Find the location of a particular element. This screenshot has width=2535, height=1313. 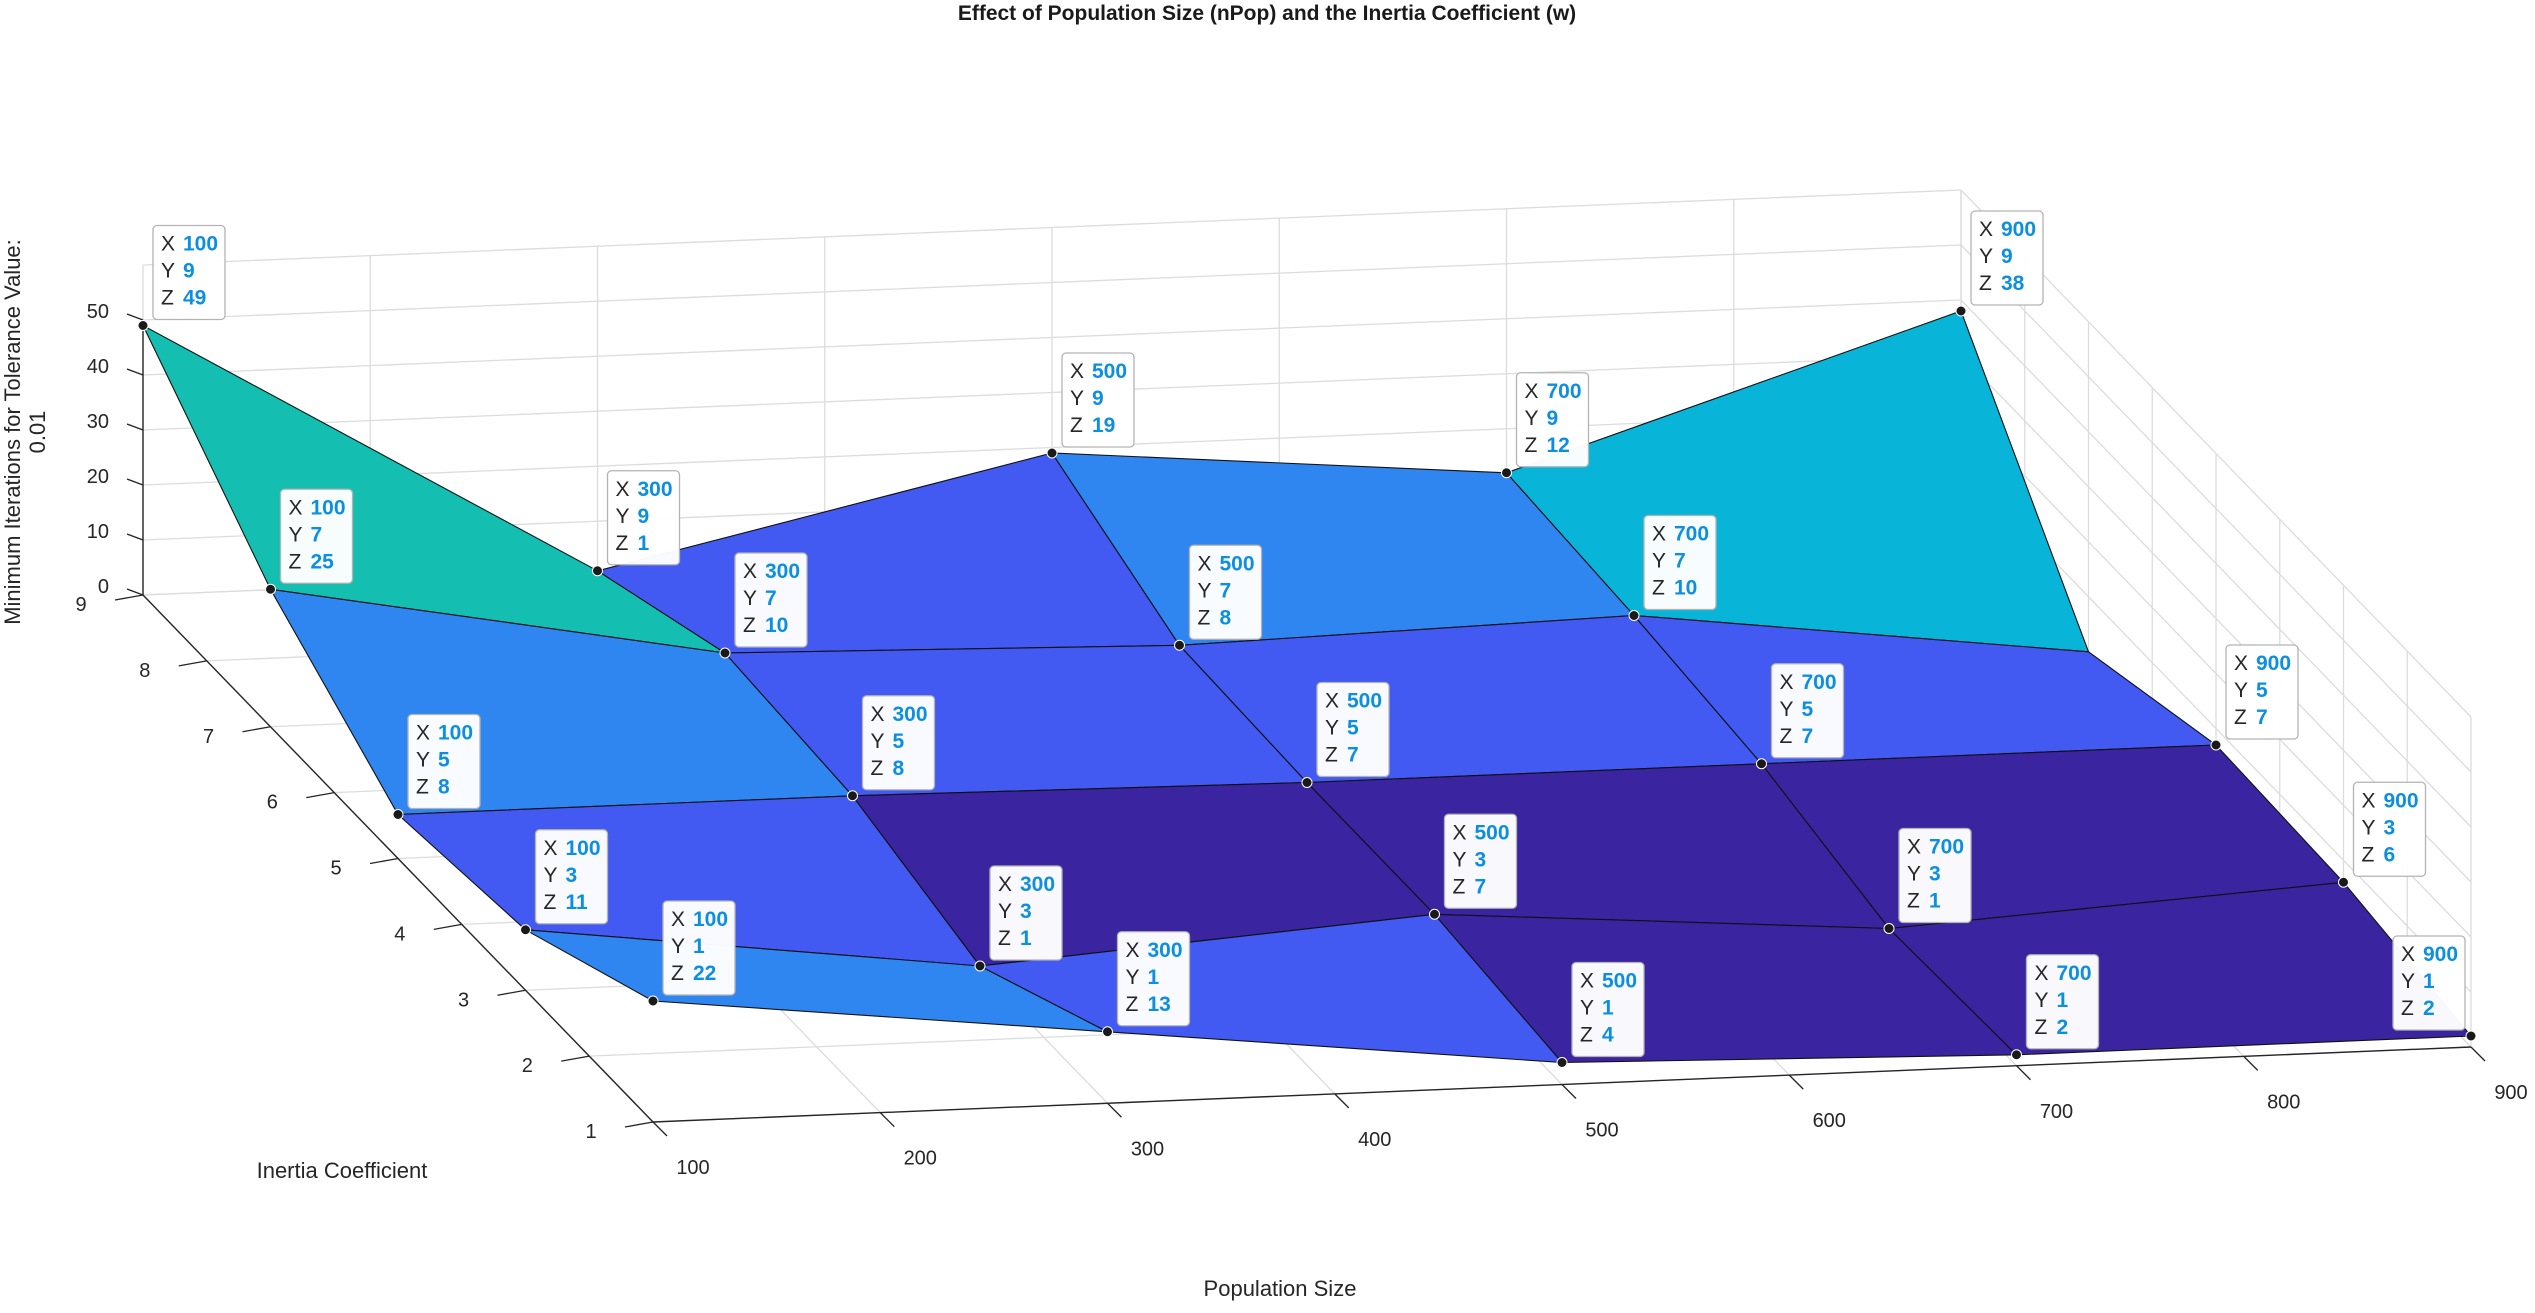

datatip: X 700 Y 1Z 2 is located at coordinates (2055, 1007).